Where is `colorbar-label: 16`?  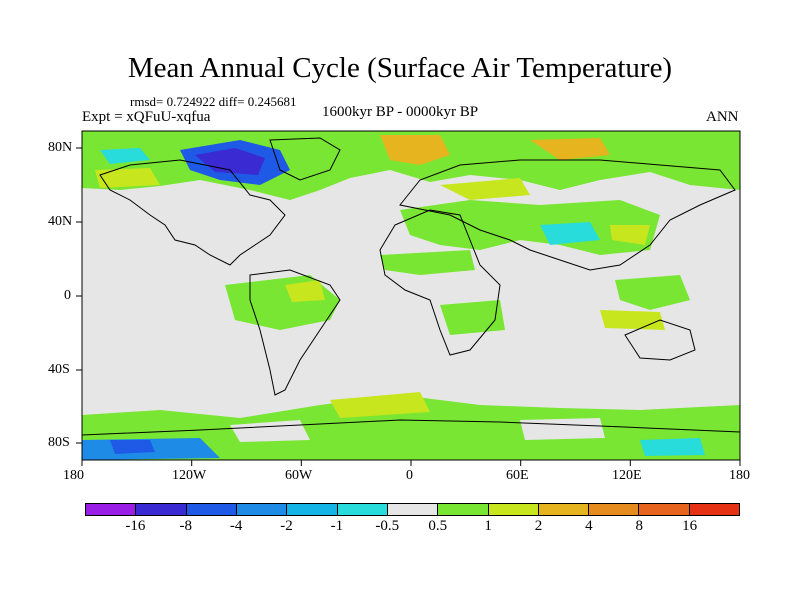 colorbar-label: 16 is located at coordinates (690, 526).